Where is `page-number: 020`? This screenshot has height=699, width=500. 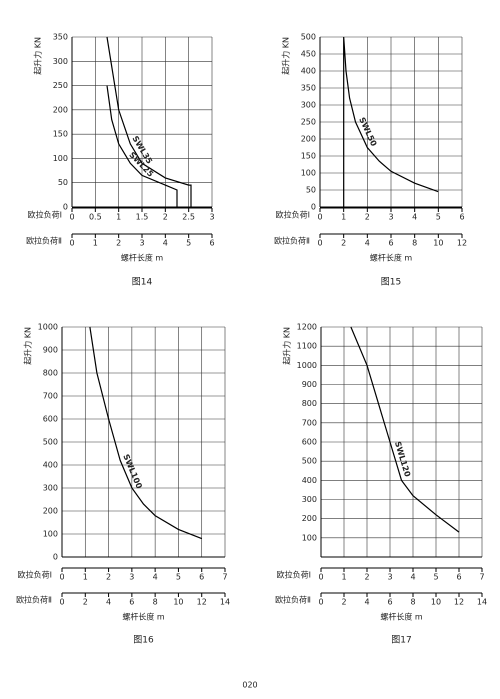 page-number: 020 is located at coordinates (249, 685).